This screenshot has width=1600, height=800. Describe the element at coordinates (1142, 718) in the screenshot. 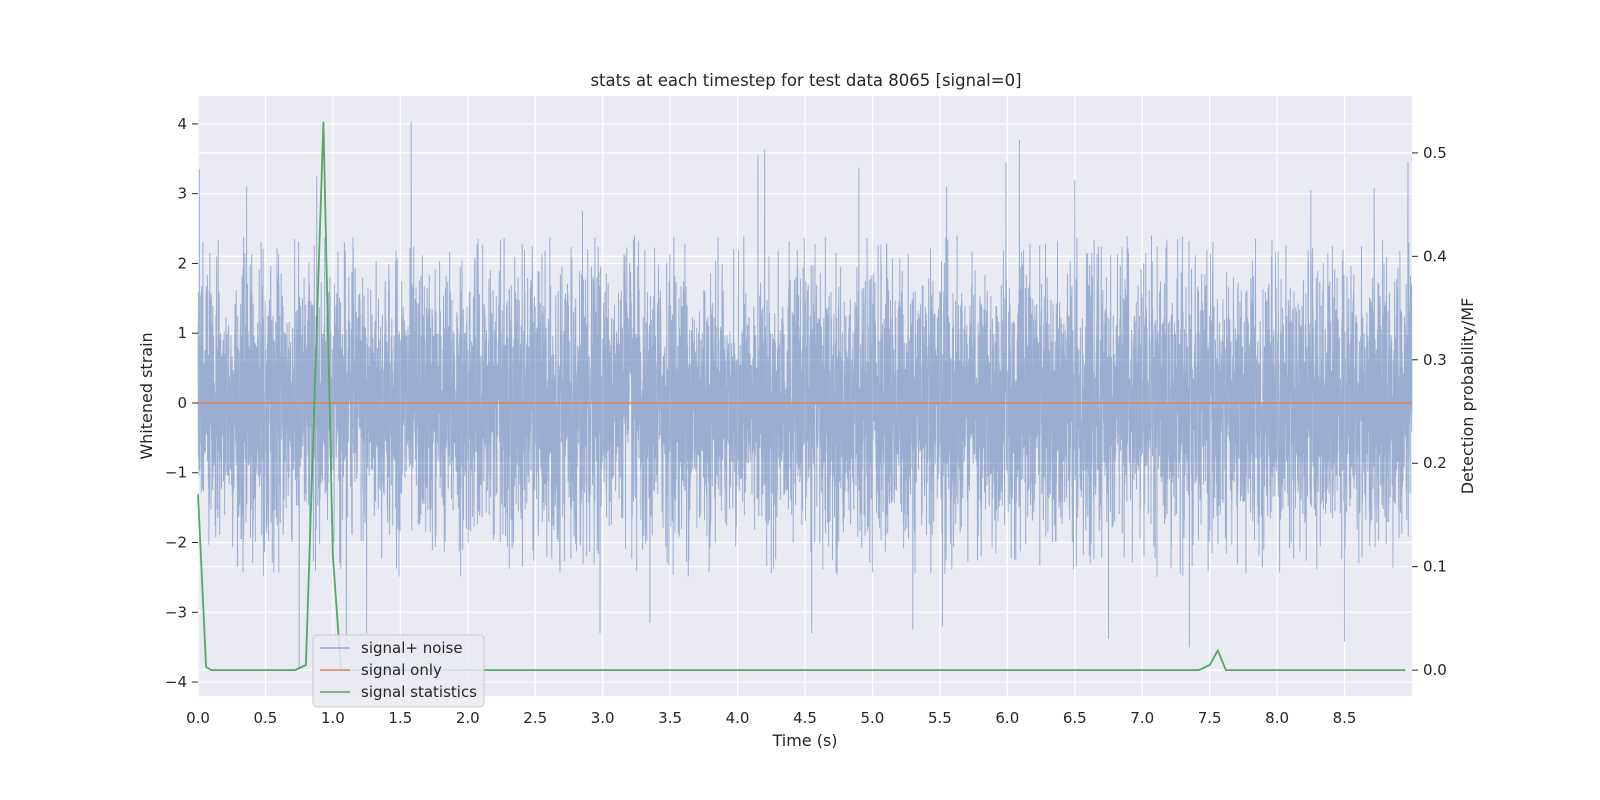

I see `x-tick-label: 7.0` at that location.